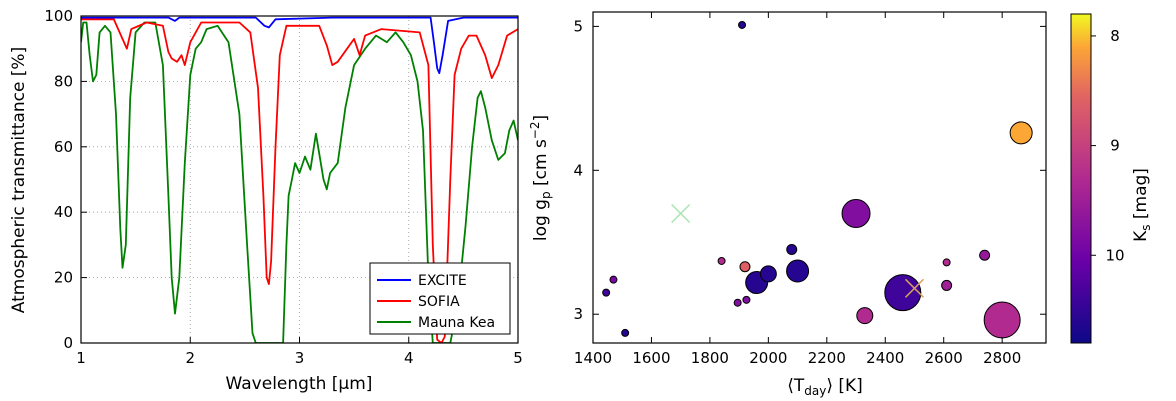 The image size is (1176, 401). I want to click on legend-label: Mauna Kea, so click(456, 323).